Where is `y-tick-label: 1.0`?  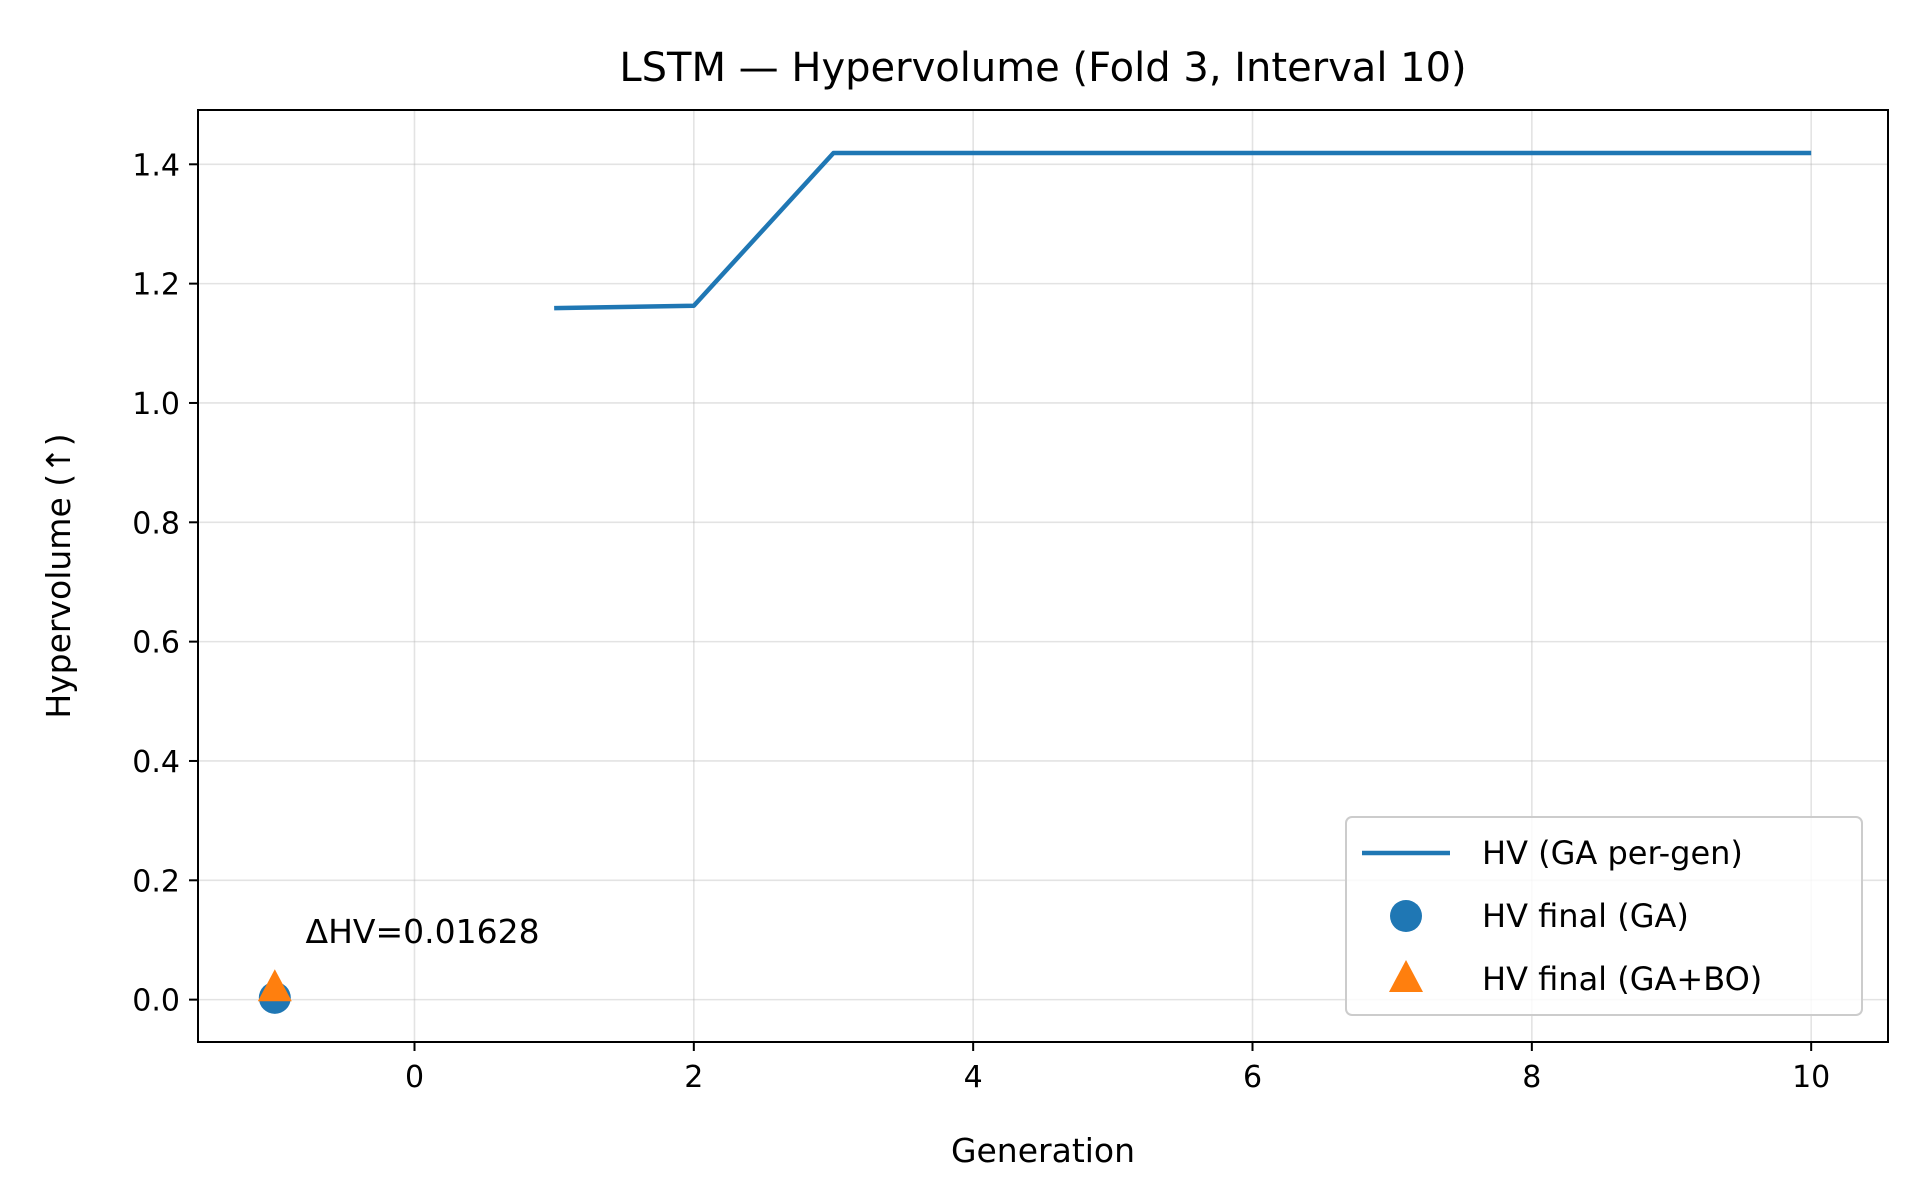
y-tick-label: 1.0 is located at coordinates (156, 404).